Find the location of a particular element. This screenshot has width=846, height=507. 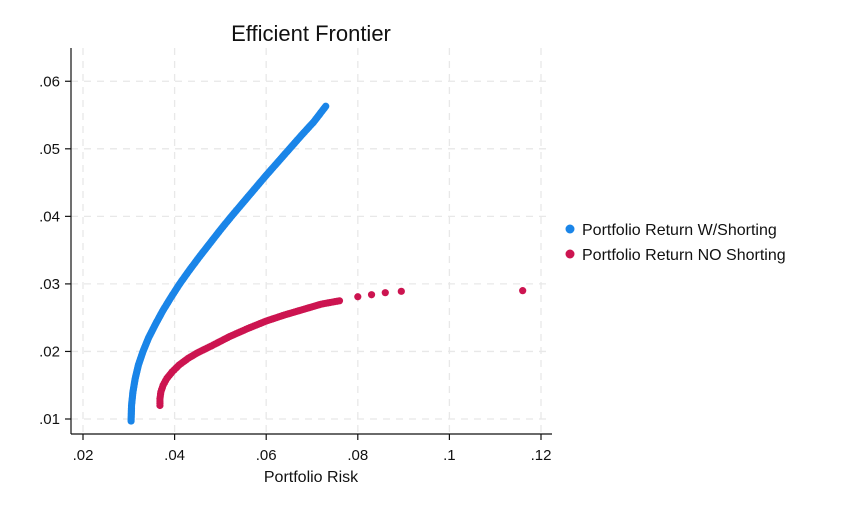

x-tick-label: .08 is located at coordinates (357, 455).